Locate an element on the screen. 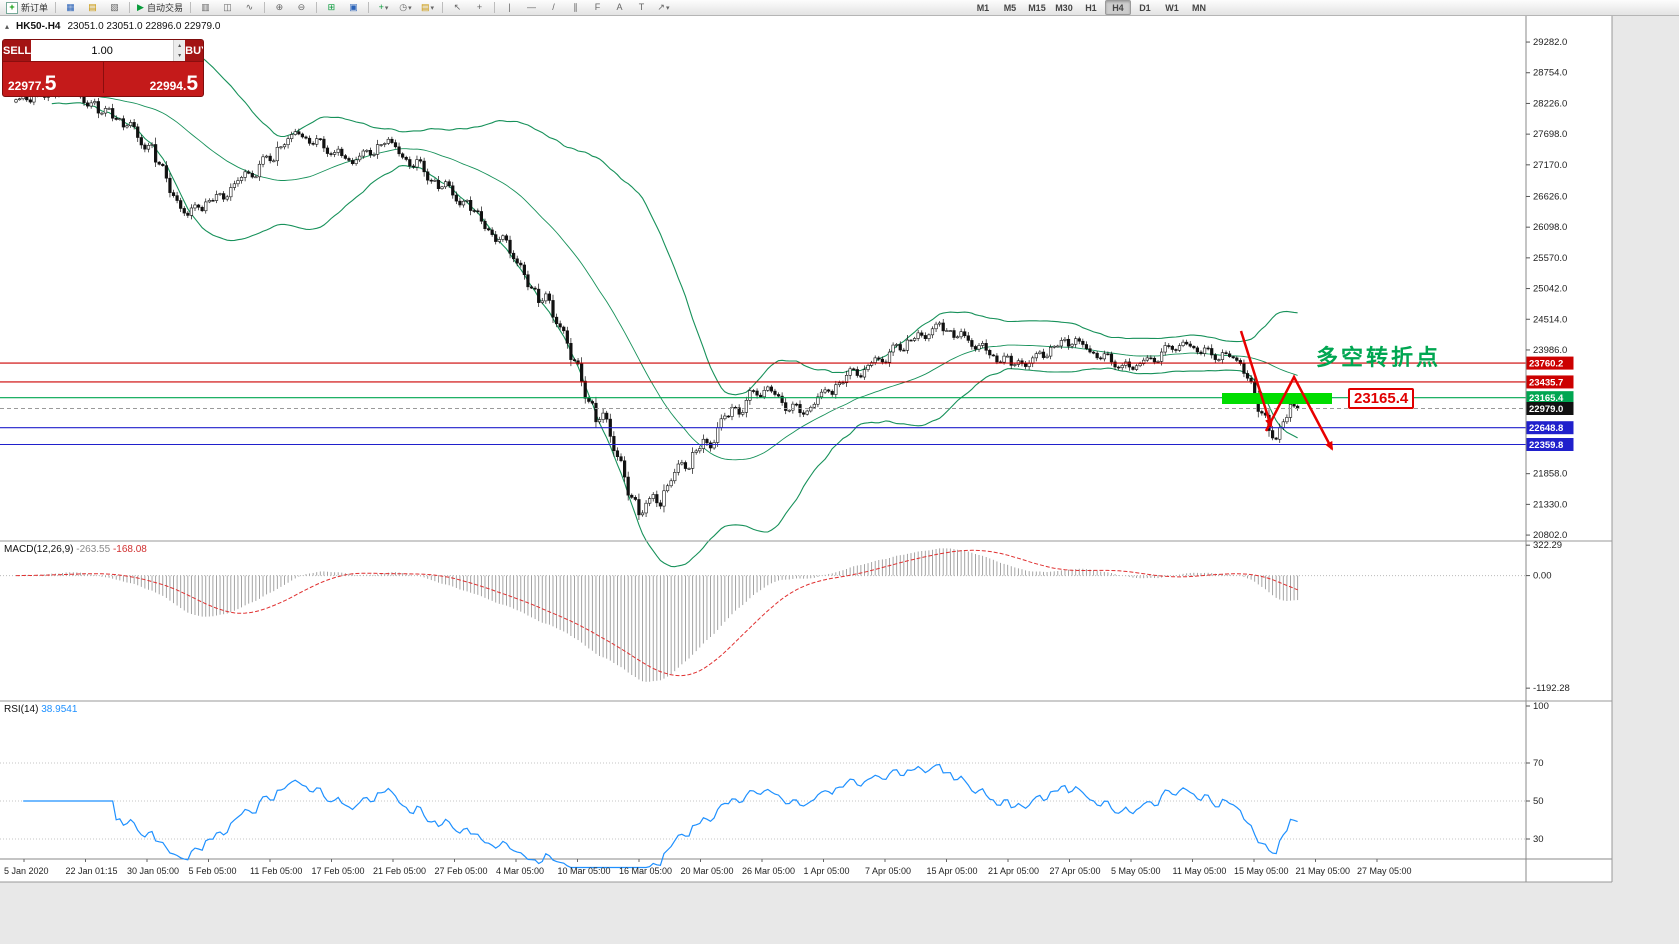 Image resolution: width=1679 pixels, height=944 pixels. timeframe-button-d1: D1 is located at coordinates (1145, 7).